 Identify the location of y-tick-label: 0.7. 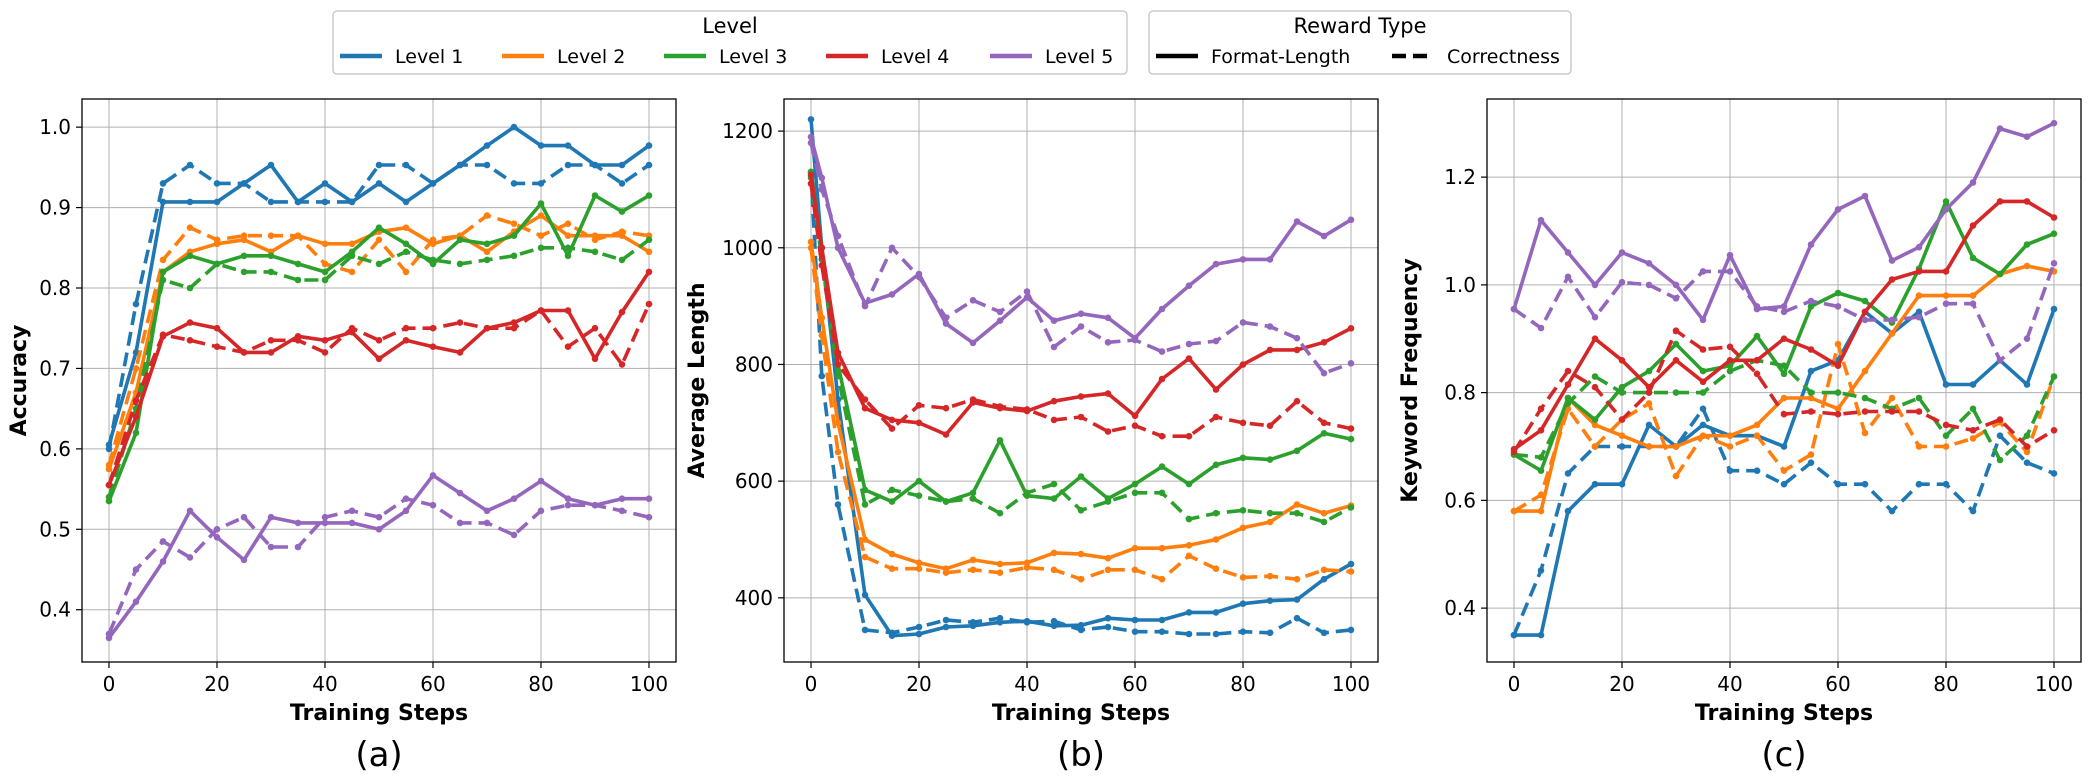
(55, 368).